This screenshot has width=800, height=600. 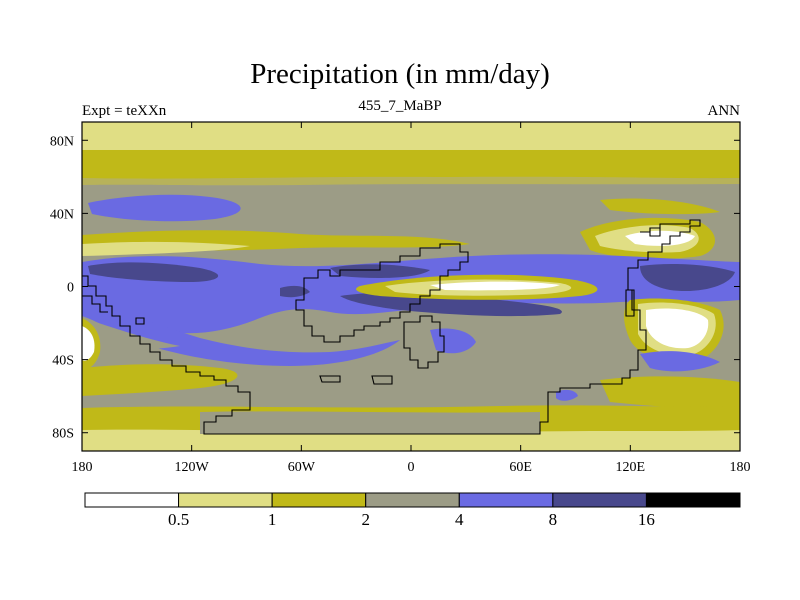 I want to click on field-eq-white, so click(x=495, y=286).